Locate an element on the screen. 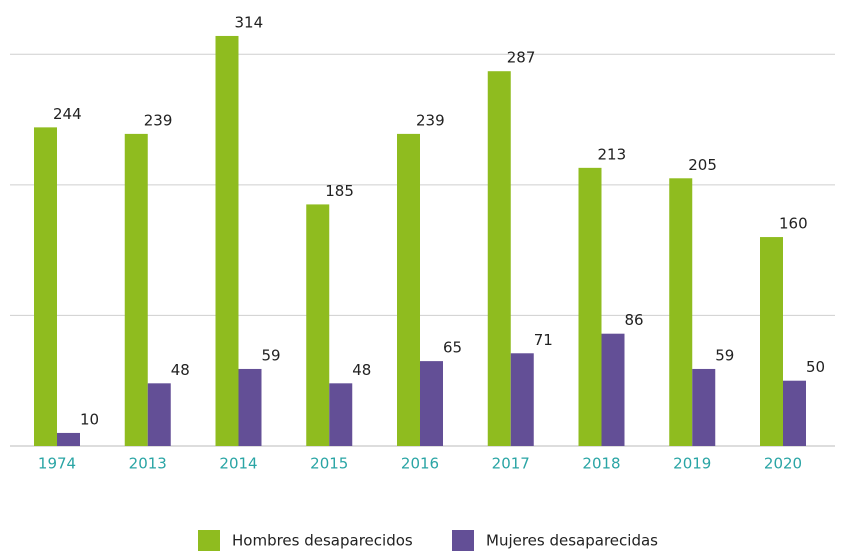 This screenshot has height=552, width=842. value-label: 160 is located at coordinates (793, 224).